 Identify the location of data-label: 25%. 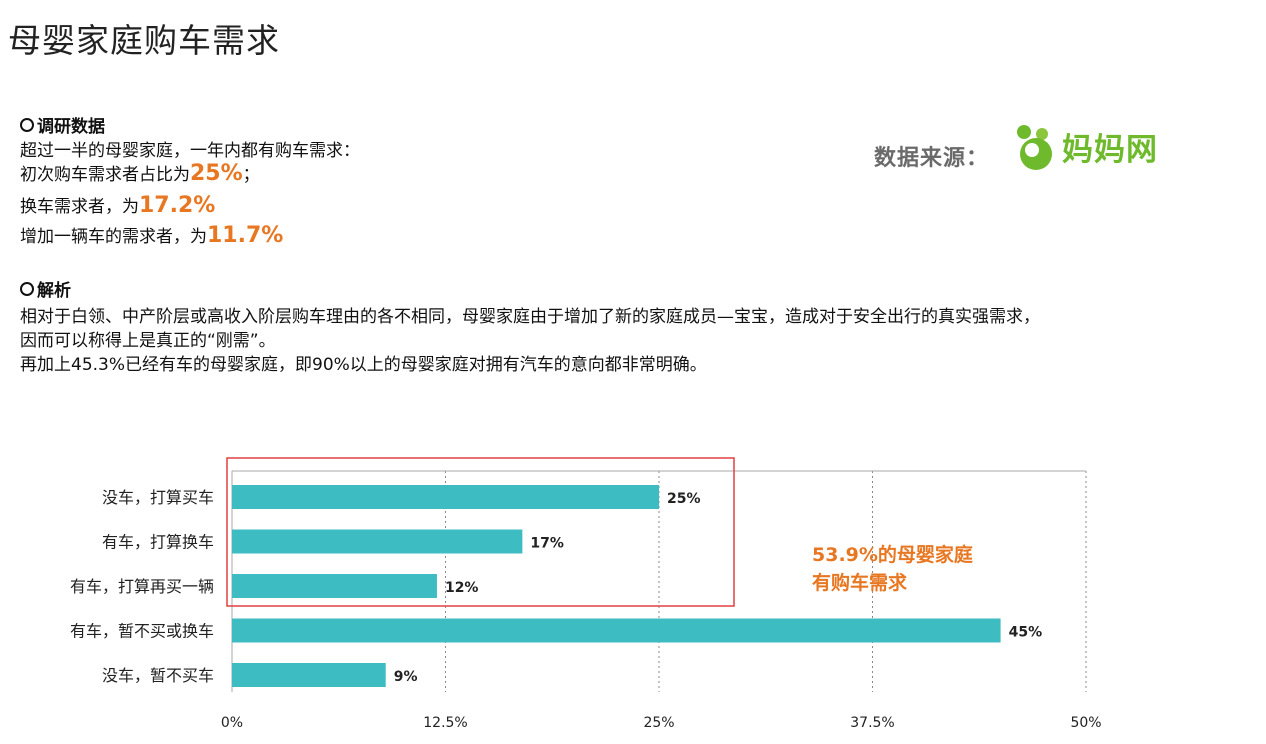
(684, 499).